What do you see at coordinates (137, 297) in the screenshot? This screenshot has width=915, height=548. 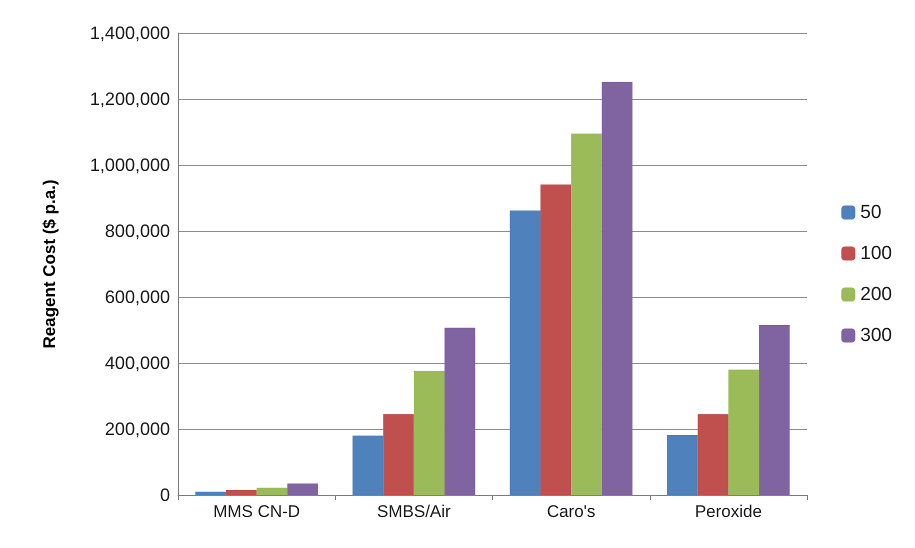 I see `y-tick-label: 600,000` at bounding box center [137, 297].